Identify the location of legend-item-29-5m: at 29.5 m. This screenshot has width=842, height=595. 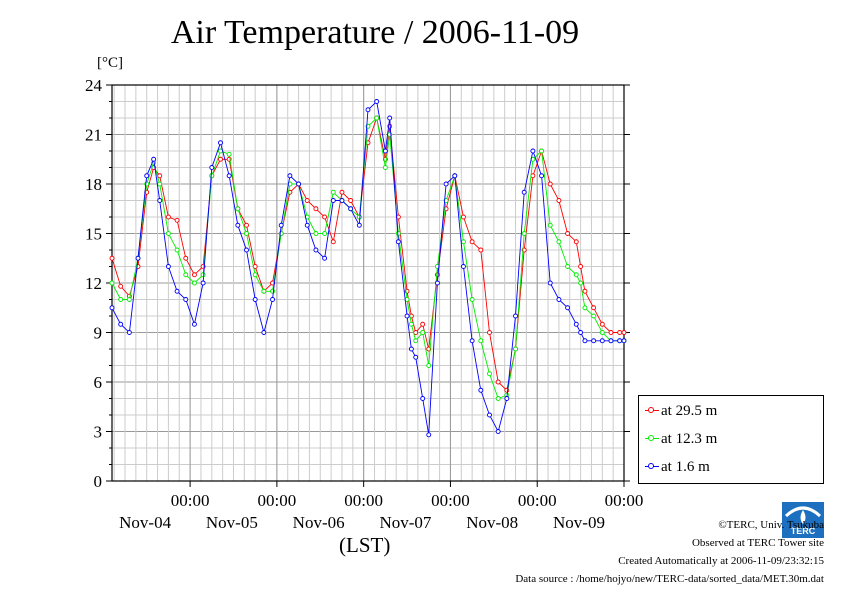
(732, 411).